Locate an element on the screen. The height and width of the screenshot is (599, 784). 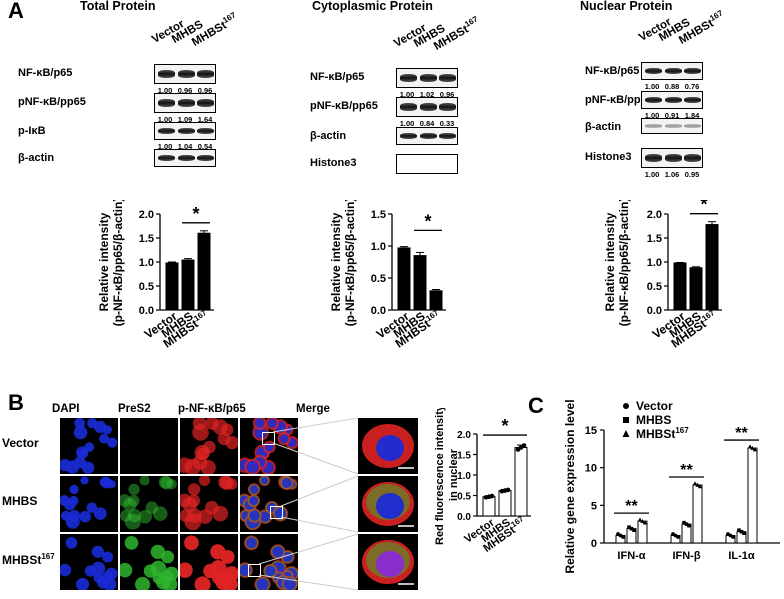
section-title: Cytoplasmic Protein is located at coordinates (372, 6).